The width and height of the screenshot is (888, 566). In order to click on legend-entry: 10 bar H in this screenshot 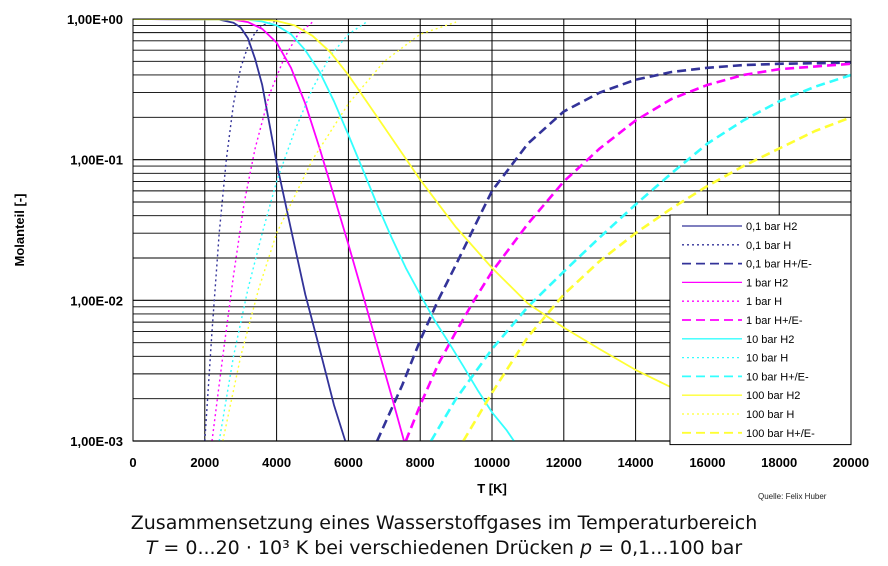, I will do `click(767, 359)`.